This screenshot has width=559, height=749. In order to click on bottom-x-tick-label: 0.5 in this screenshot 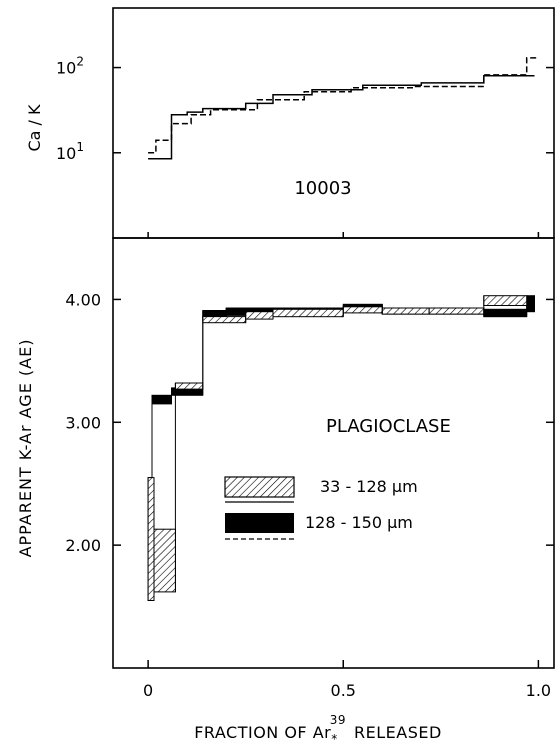, I will do `click(343, 690)`.